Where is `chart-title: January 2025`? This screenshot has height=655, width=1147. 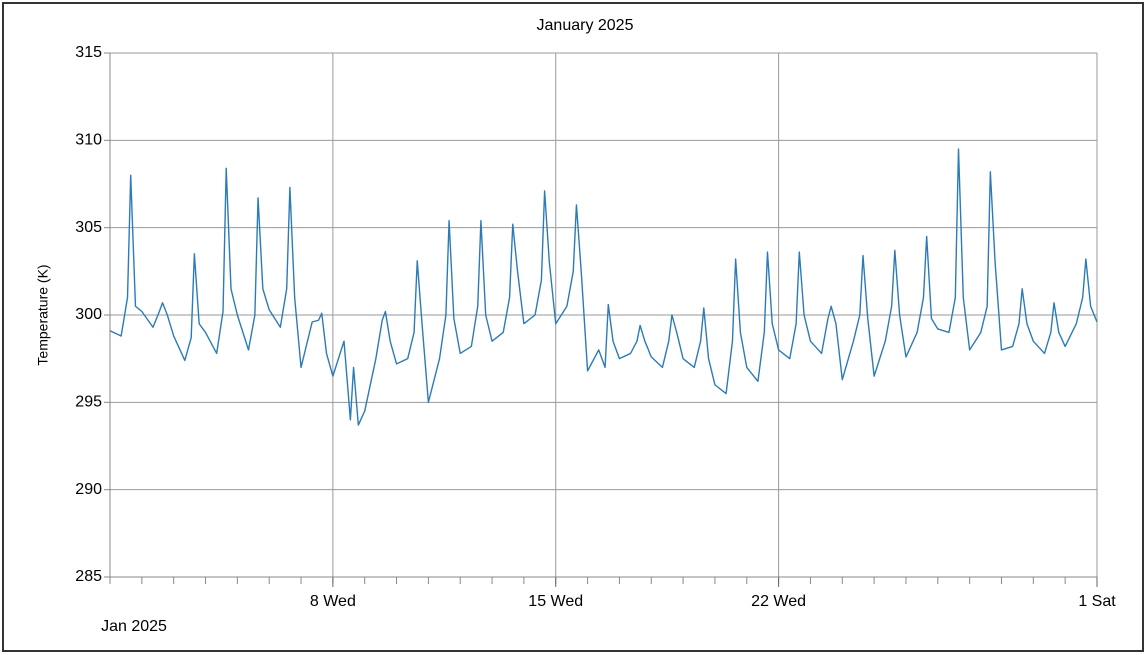
chart-title: January 2025 is located at coordinates (585, 25).